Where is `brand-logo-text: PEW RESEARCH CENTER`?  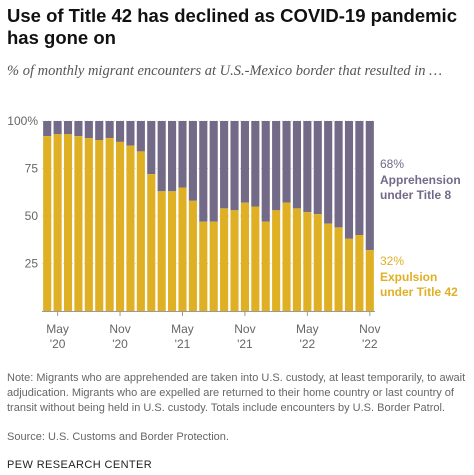 brand-logo-text: PEW RESEARCH CENTER is located at coordinates (80, 465).